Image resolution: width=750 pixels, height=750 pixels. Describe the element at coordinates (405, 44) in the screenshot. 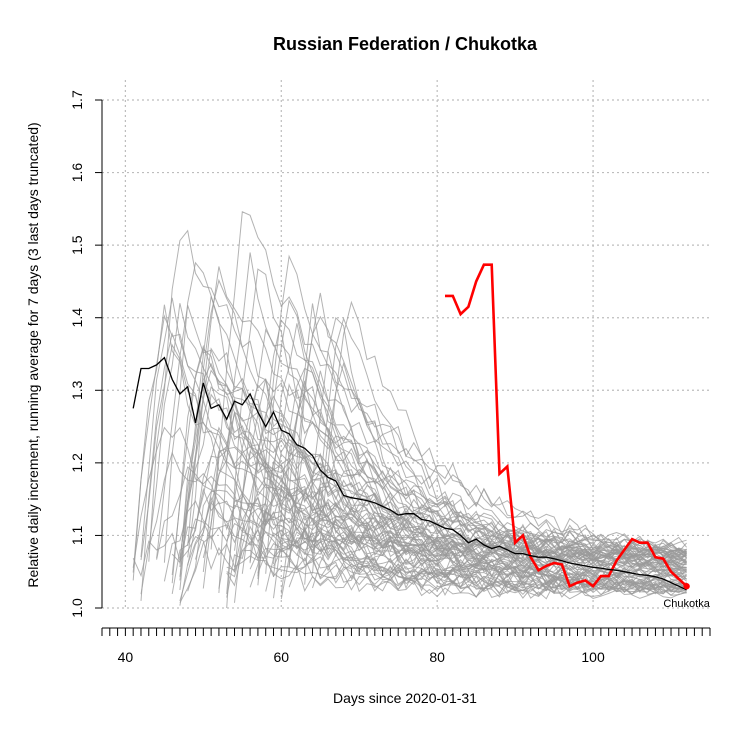

I see `chart-title: Russian Federation / Chukotka` at that location.